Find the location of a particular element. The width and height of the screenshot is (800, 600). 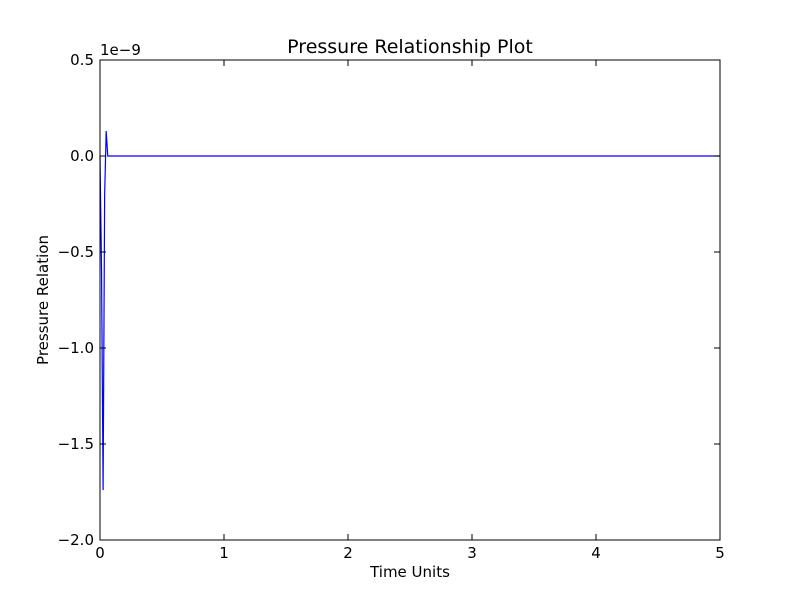

x-tick-label: 3 is located at coordinates (472, 553).